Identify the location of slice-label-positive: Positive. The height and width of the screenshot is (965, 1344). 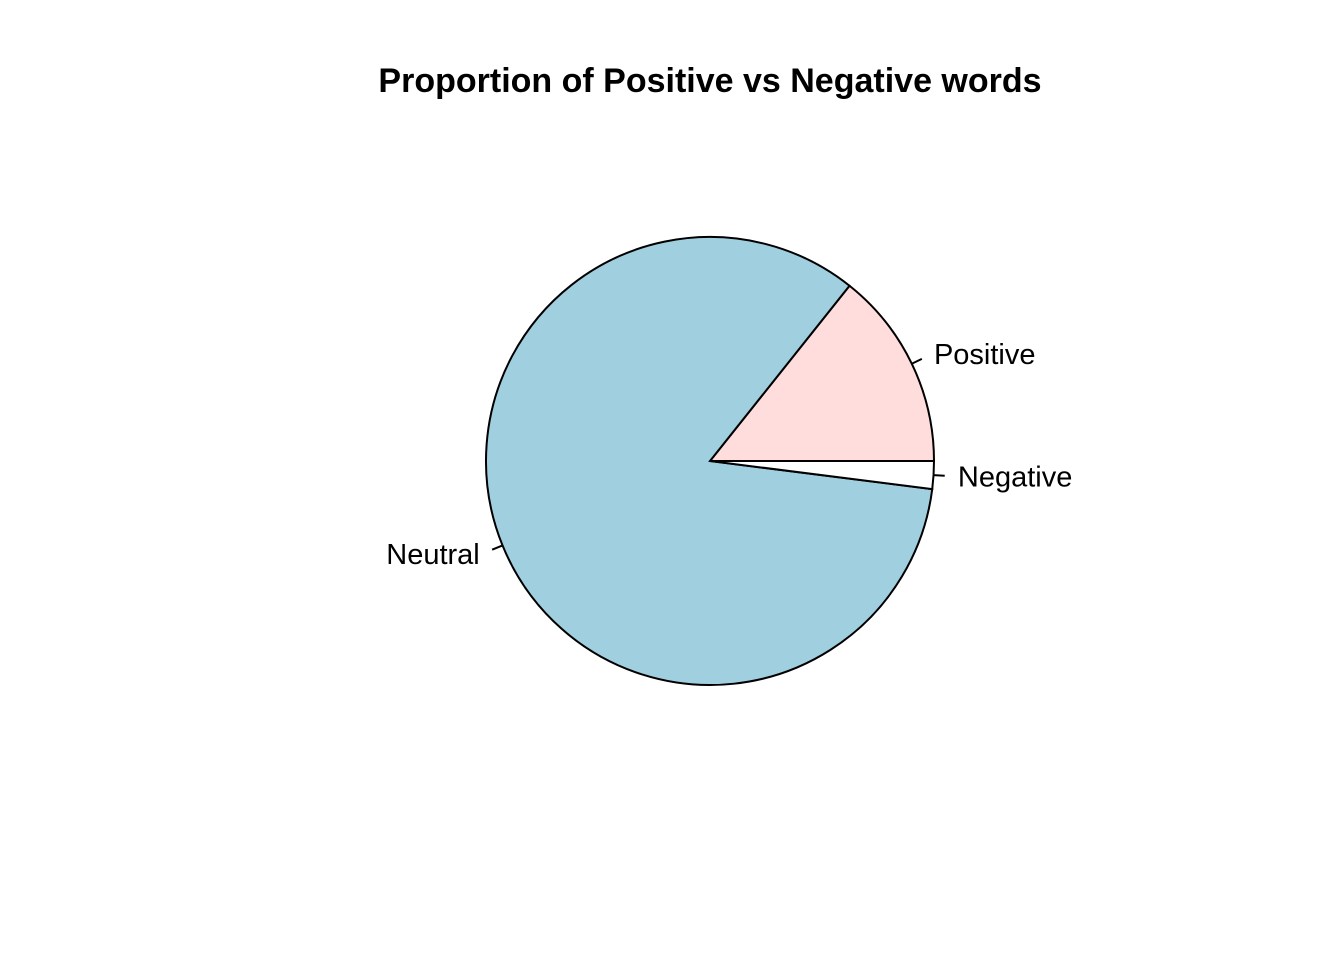
(985, 355).